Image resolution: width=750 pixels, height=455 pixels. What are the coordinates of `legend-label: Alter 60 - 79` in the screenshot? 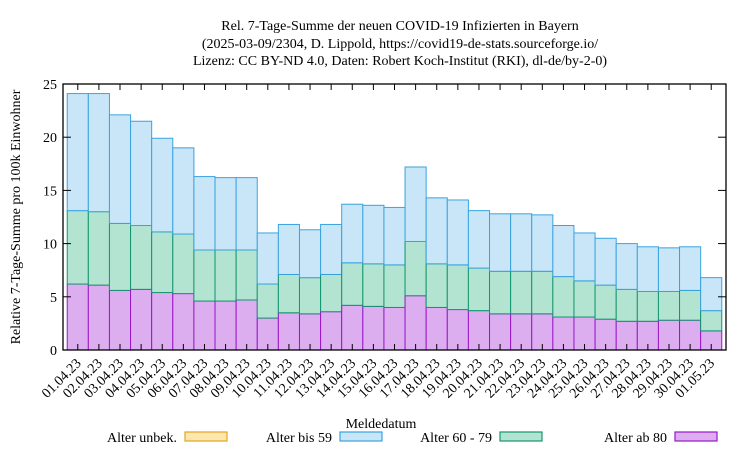 It's located at (456, 438).